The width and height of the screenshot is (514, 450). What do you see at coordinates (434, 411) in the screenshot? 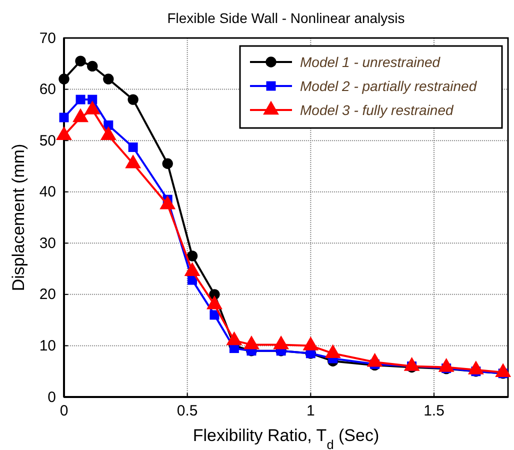
I see `x-tick-label: 1.5` at bounding box center [434, 411].